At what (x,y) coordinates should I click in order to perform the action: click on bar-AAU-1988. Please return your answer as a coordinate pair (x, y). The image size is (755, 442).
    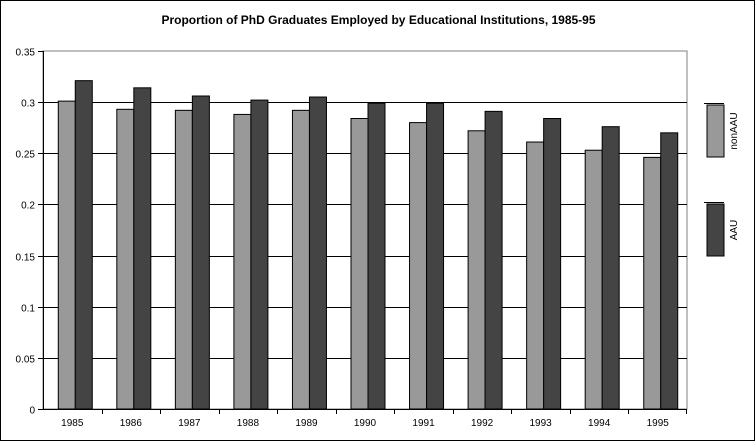
    Looking at the image, I should click on (259, 254).